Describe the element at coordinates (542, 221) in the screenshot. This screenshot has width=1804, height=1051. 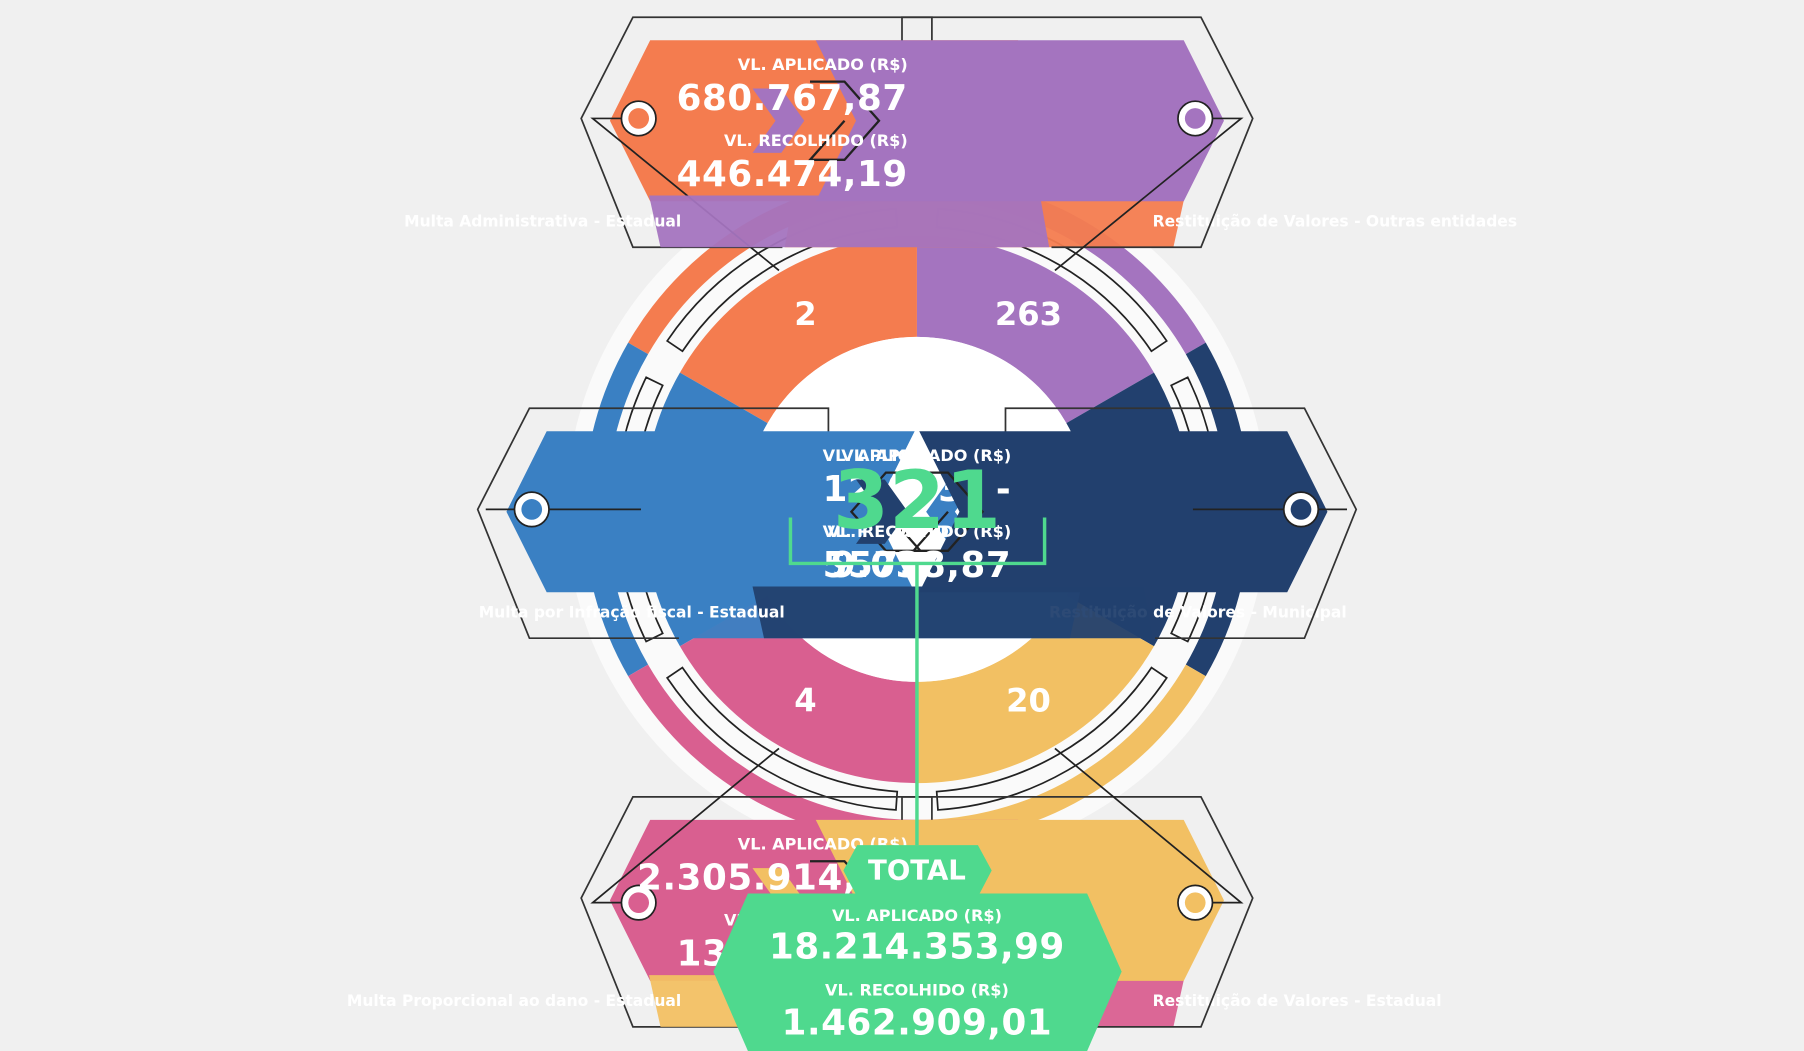
I see `category-name: Multa Administrativa - Estadual` at that location.